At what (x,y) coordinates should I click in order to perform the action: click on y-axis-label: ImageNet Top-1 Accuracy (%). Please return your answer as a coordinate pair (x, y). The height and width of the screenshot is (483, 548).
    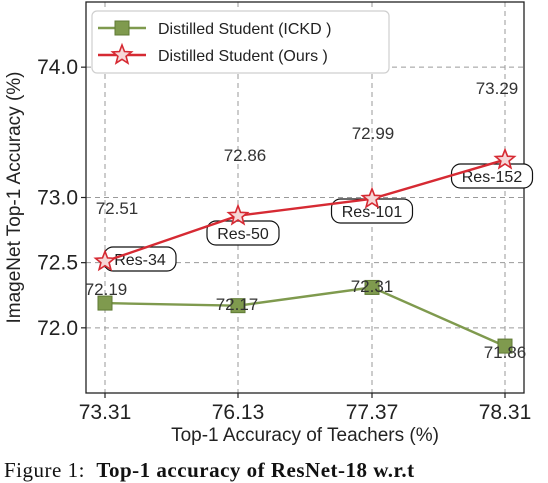
    Looking at the image, I should click on (14, 197).